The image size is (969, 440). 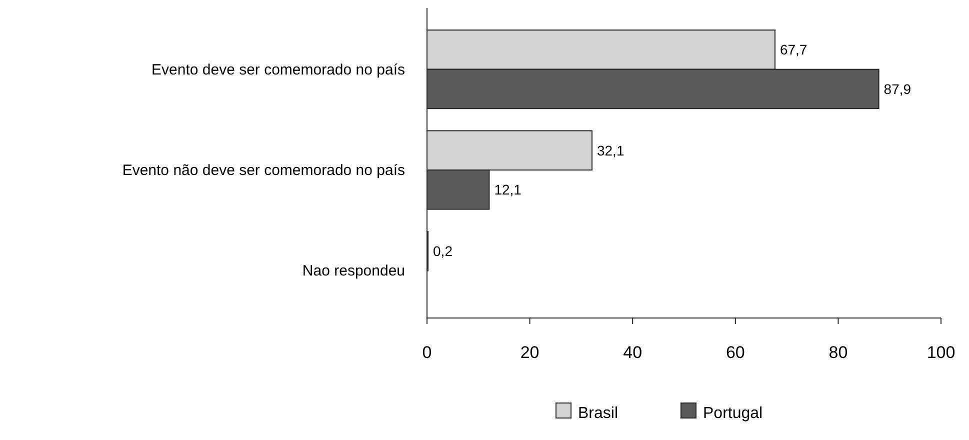 I want to click on x-tick-label: 40, so click(x=632, y=352).